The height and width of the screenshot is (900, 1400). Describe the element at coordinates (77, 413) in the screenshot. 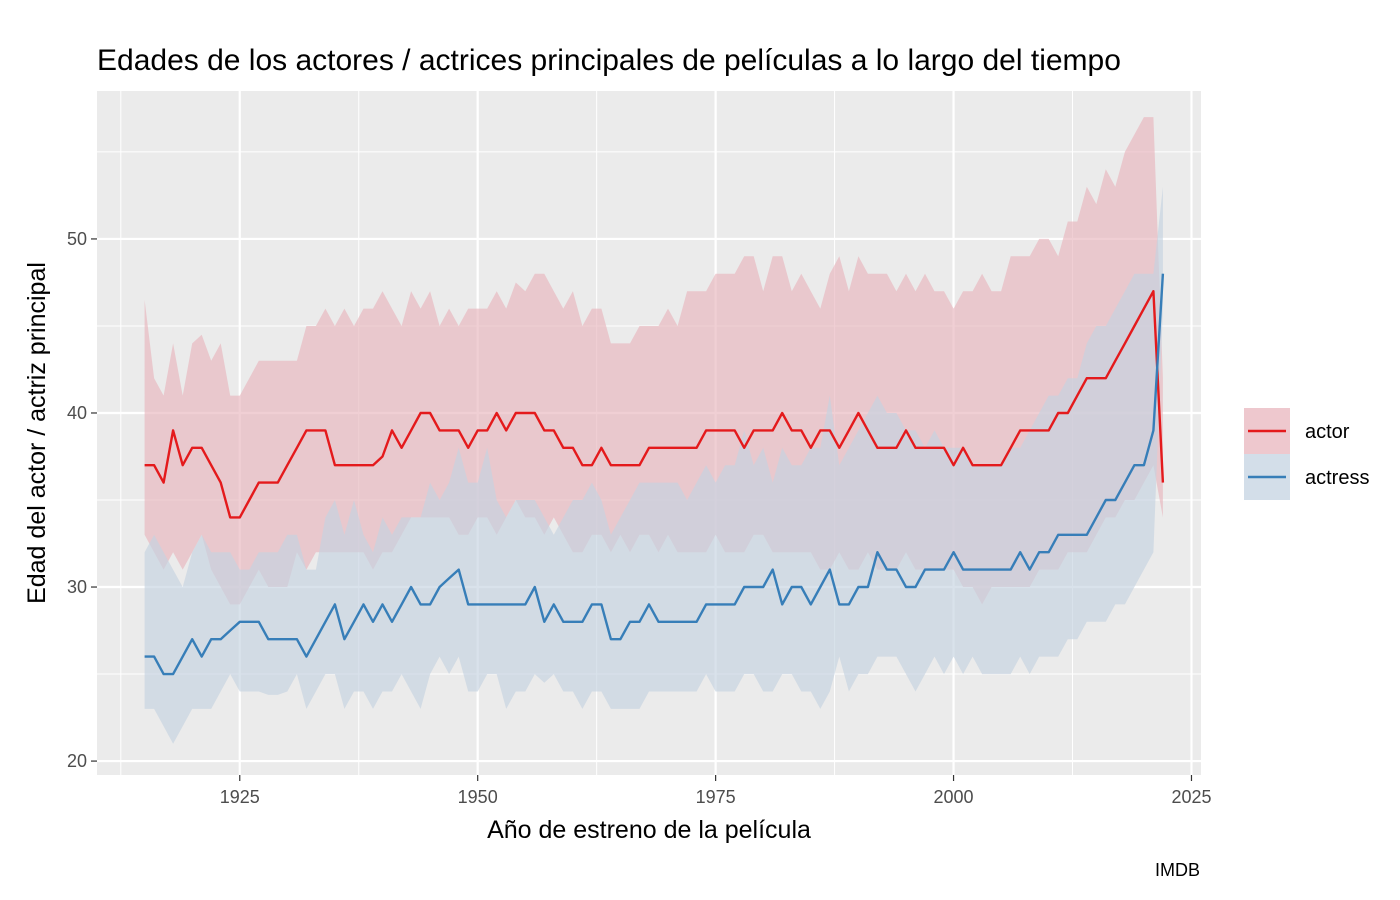

I see `y-tick-label: 40` at that location.